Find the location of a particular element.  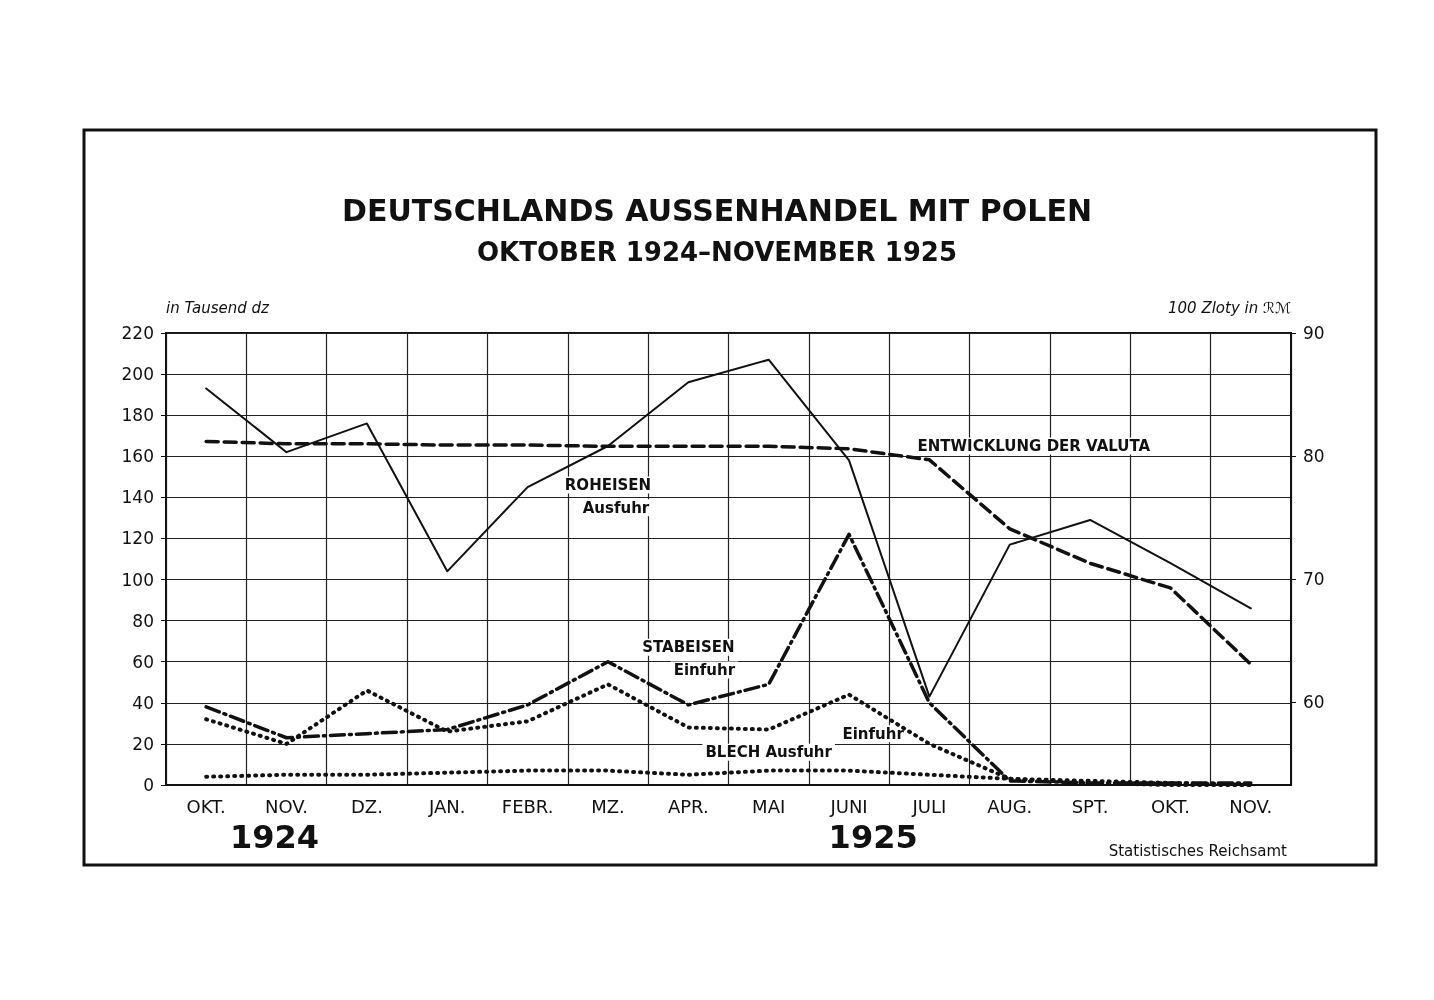

annotation: STABEISEN is located at coordinates (688, 647).